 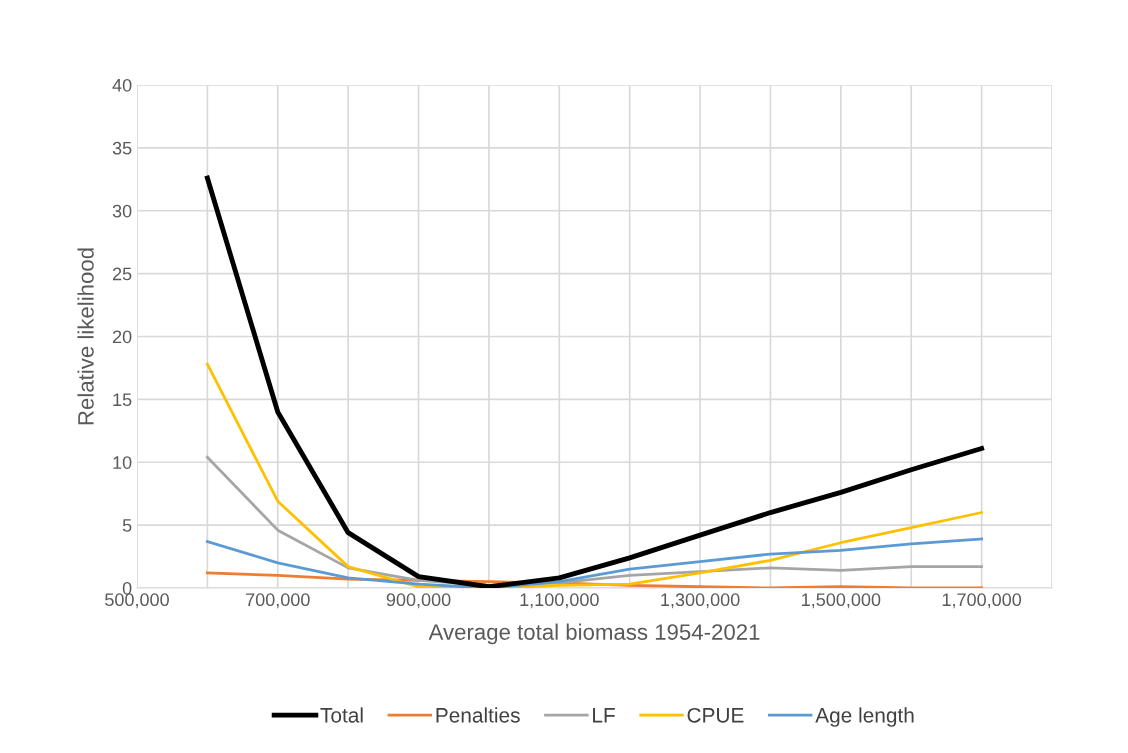 What do you see at coordinates (122, 337) in the screenshot?
I see `y-tick-label: 20` at bounding box center [122, 337].